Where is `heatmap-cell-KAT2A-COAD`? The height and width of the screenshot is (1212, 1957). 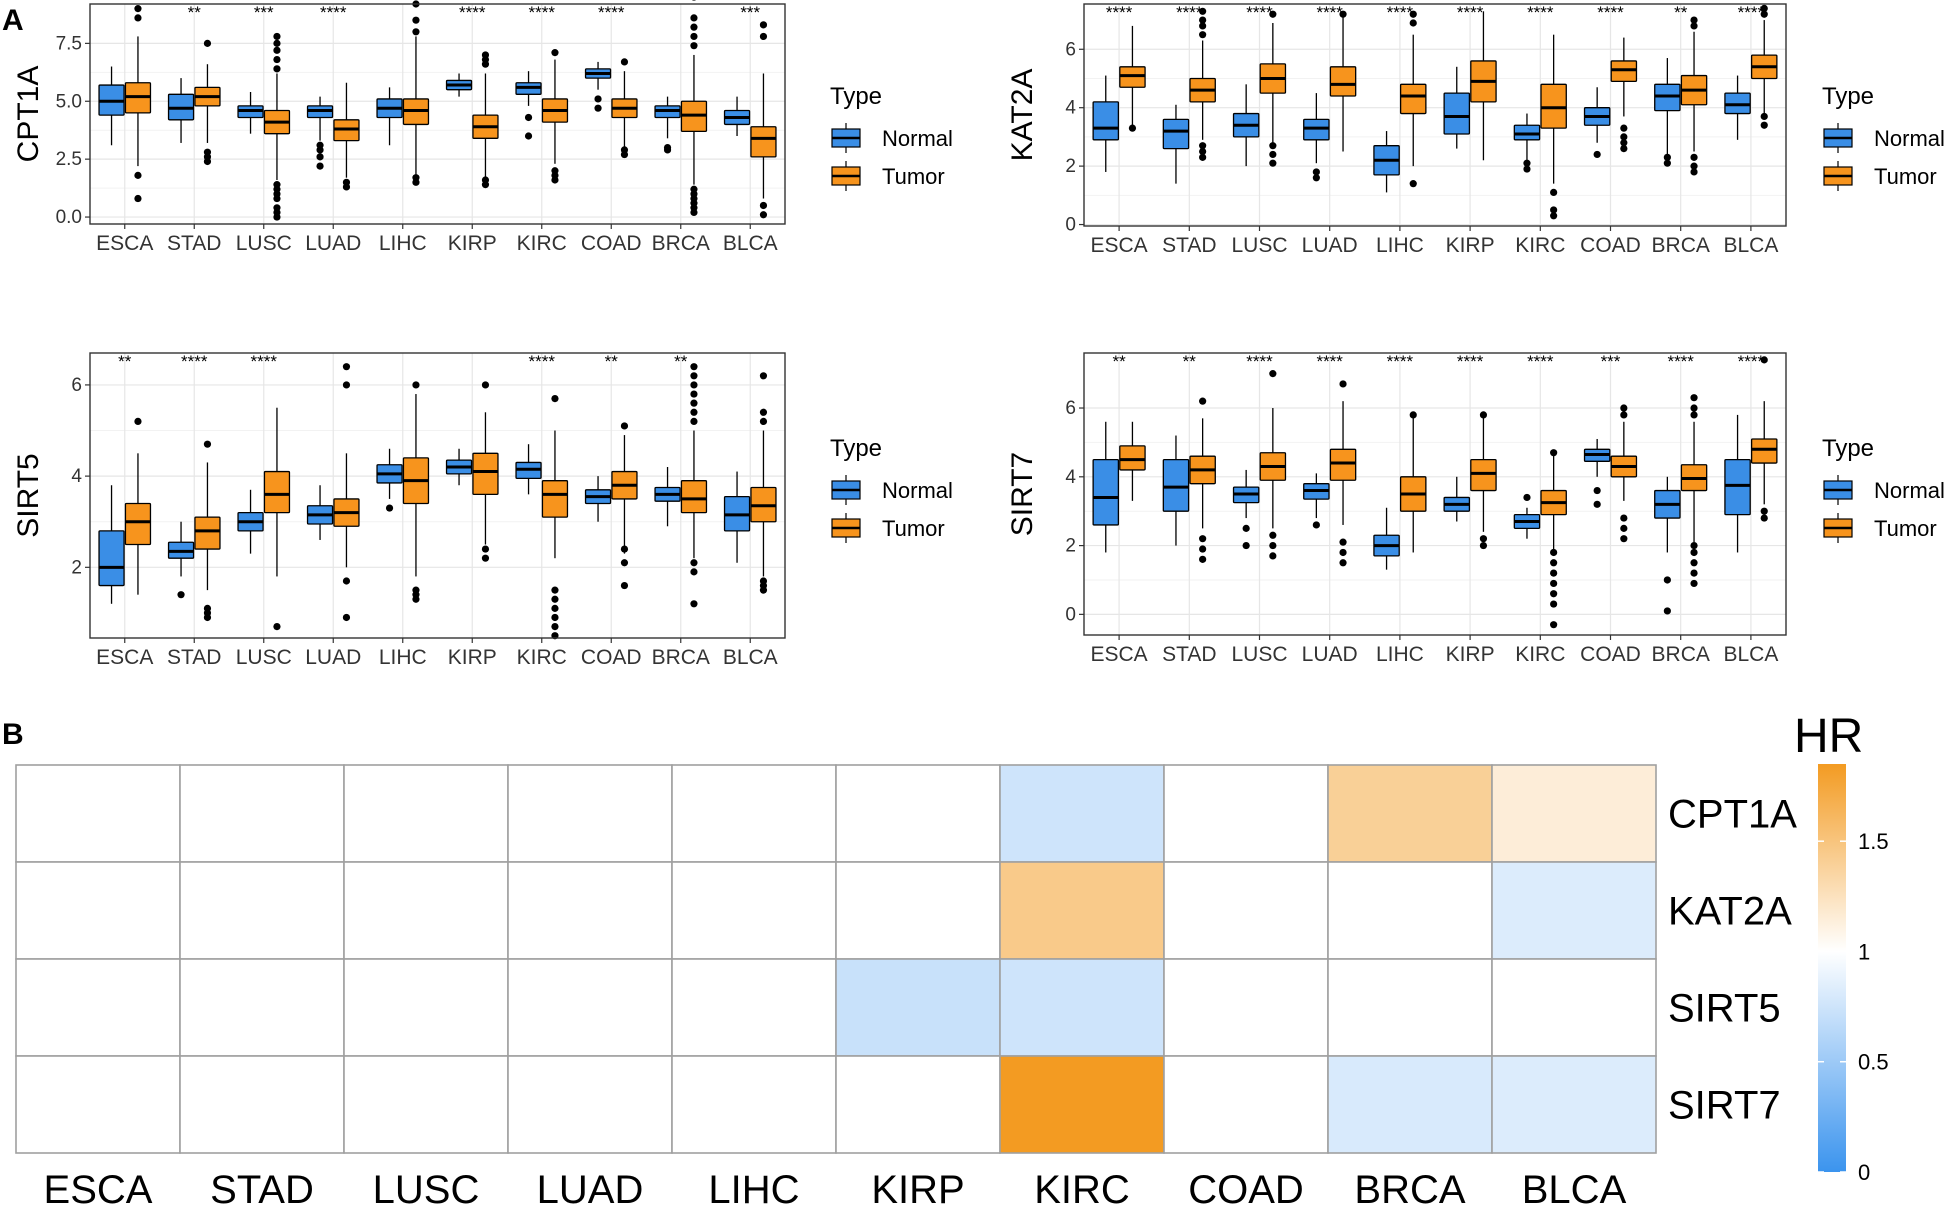 heatmap-cell-KAT2A-COAD is located at coordinates (1246, 910).